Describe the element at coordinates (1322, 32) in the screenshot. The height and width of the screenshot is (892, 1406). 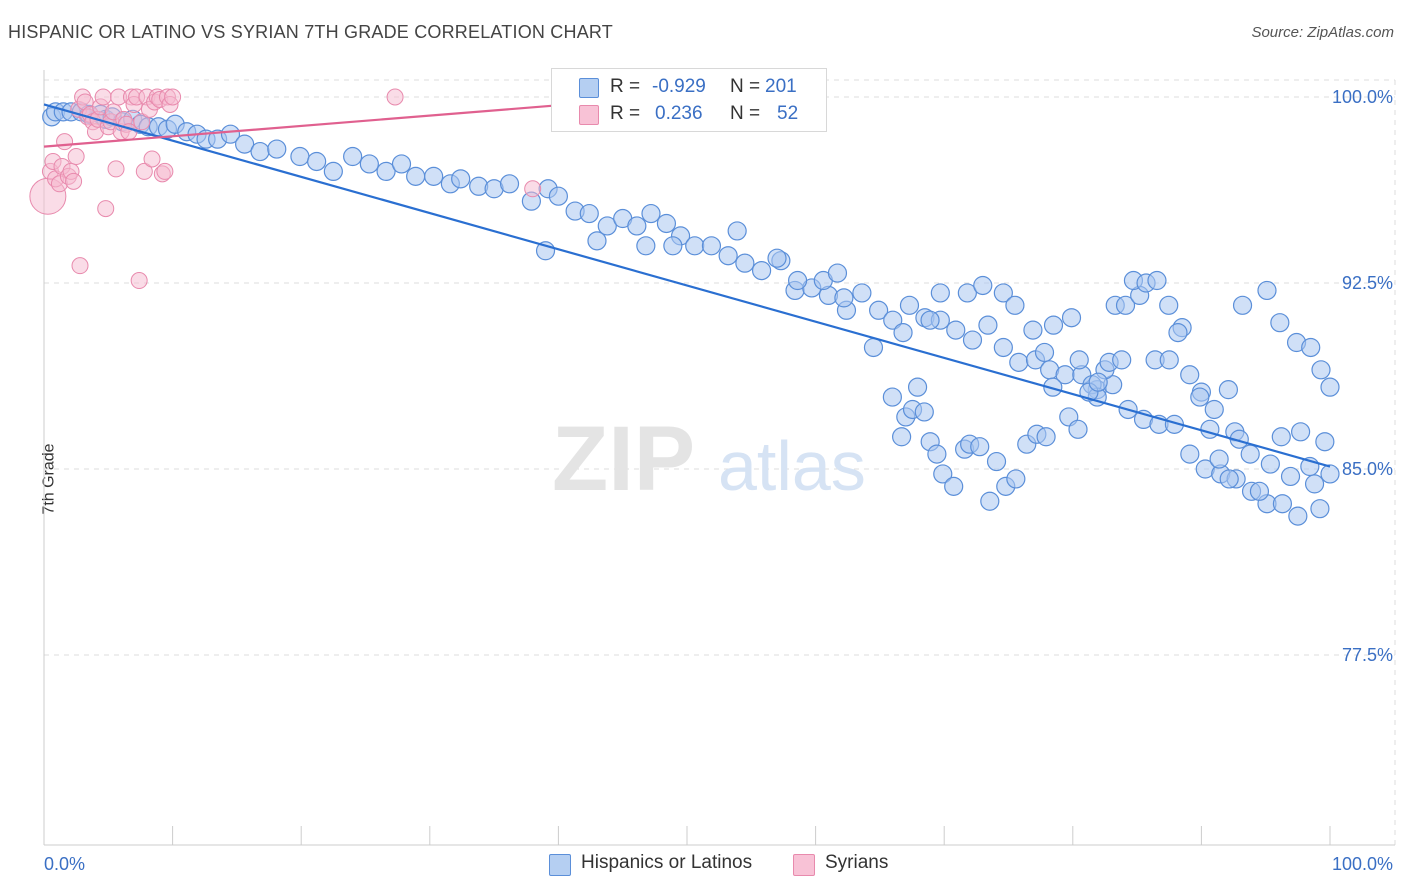
I see `source-credit: Source: ZipAtlas.com` at that location.